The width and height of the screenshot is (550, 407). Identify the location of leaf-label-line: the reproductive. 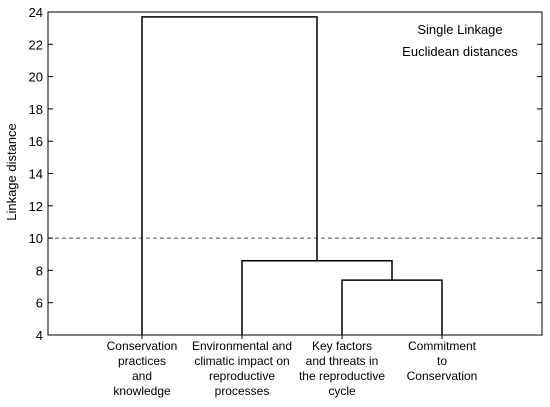
(342, 376).